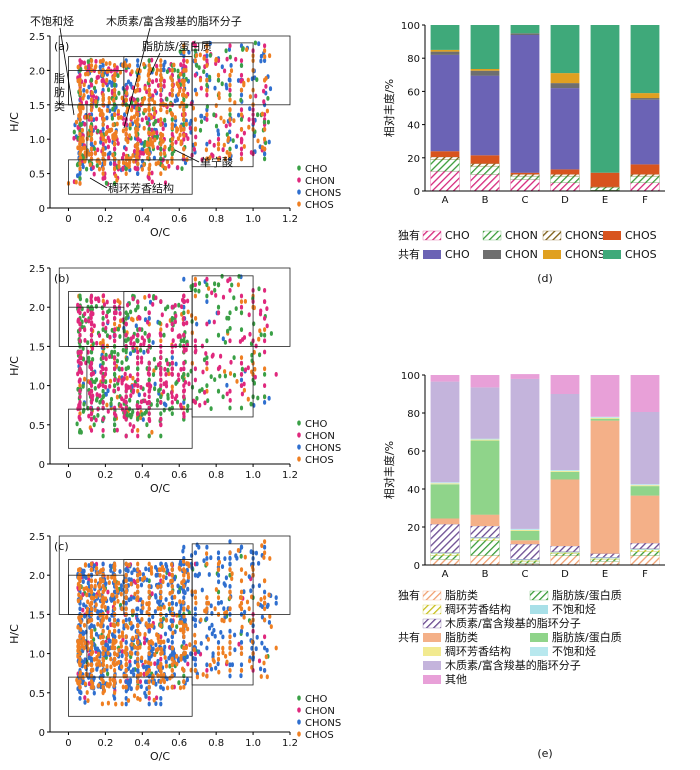 This screenshot has width=700, height=770. What do you see at coordinates (253, 219) in the screenshot?
I see `x-tick-label: 1.0` at bounding box center [253, 219].